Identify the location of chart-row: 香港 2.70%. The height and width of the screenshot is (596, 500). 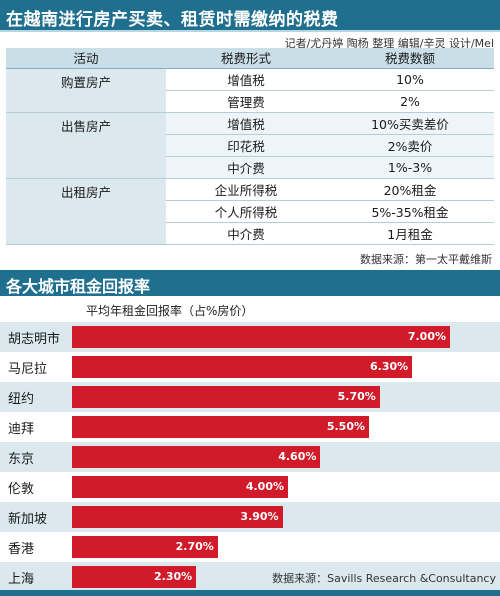
(250, 547).